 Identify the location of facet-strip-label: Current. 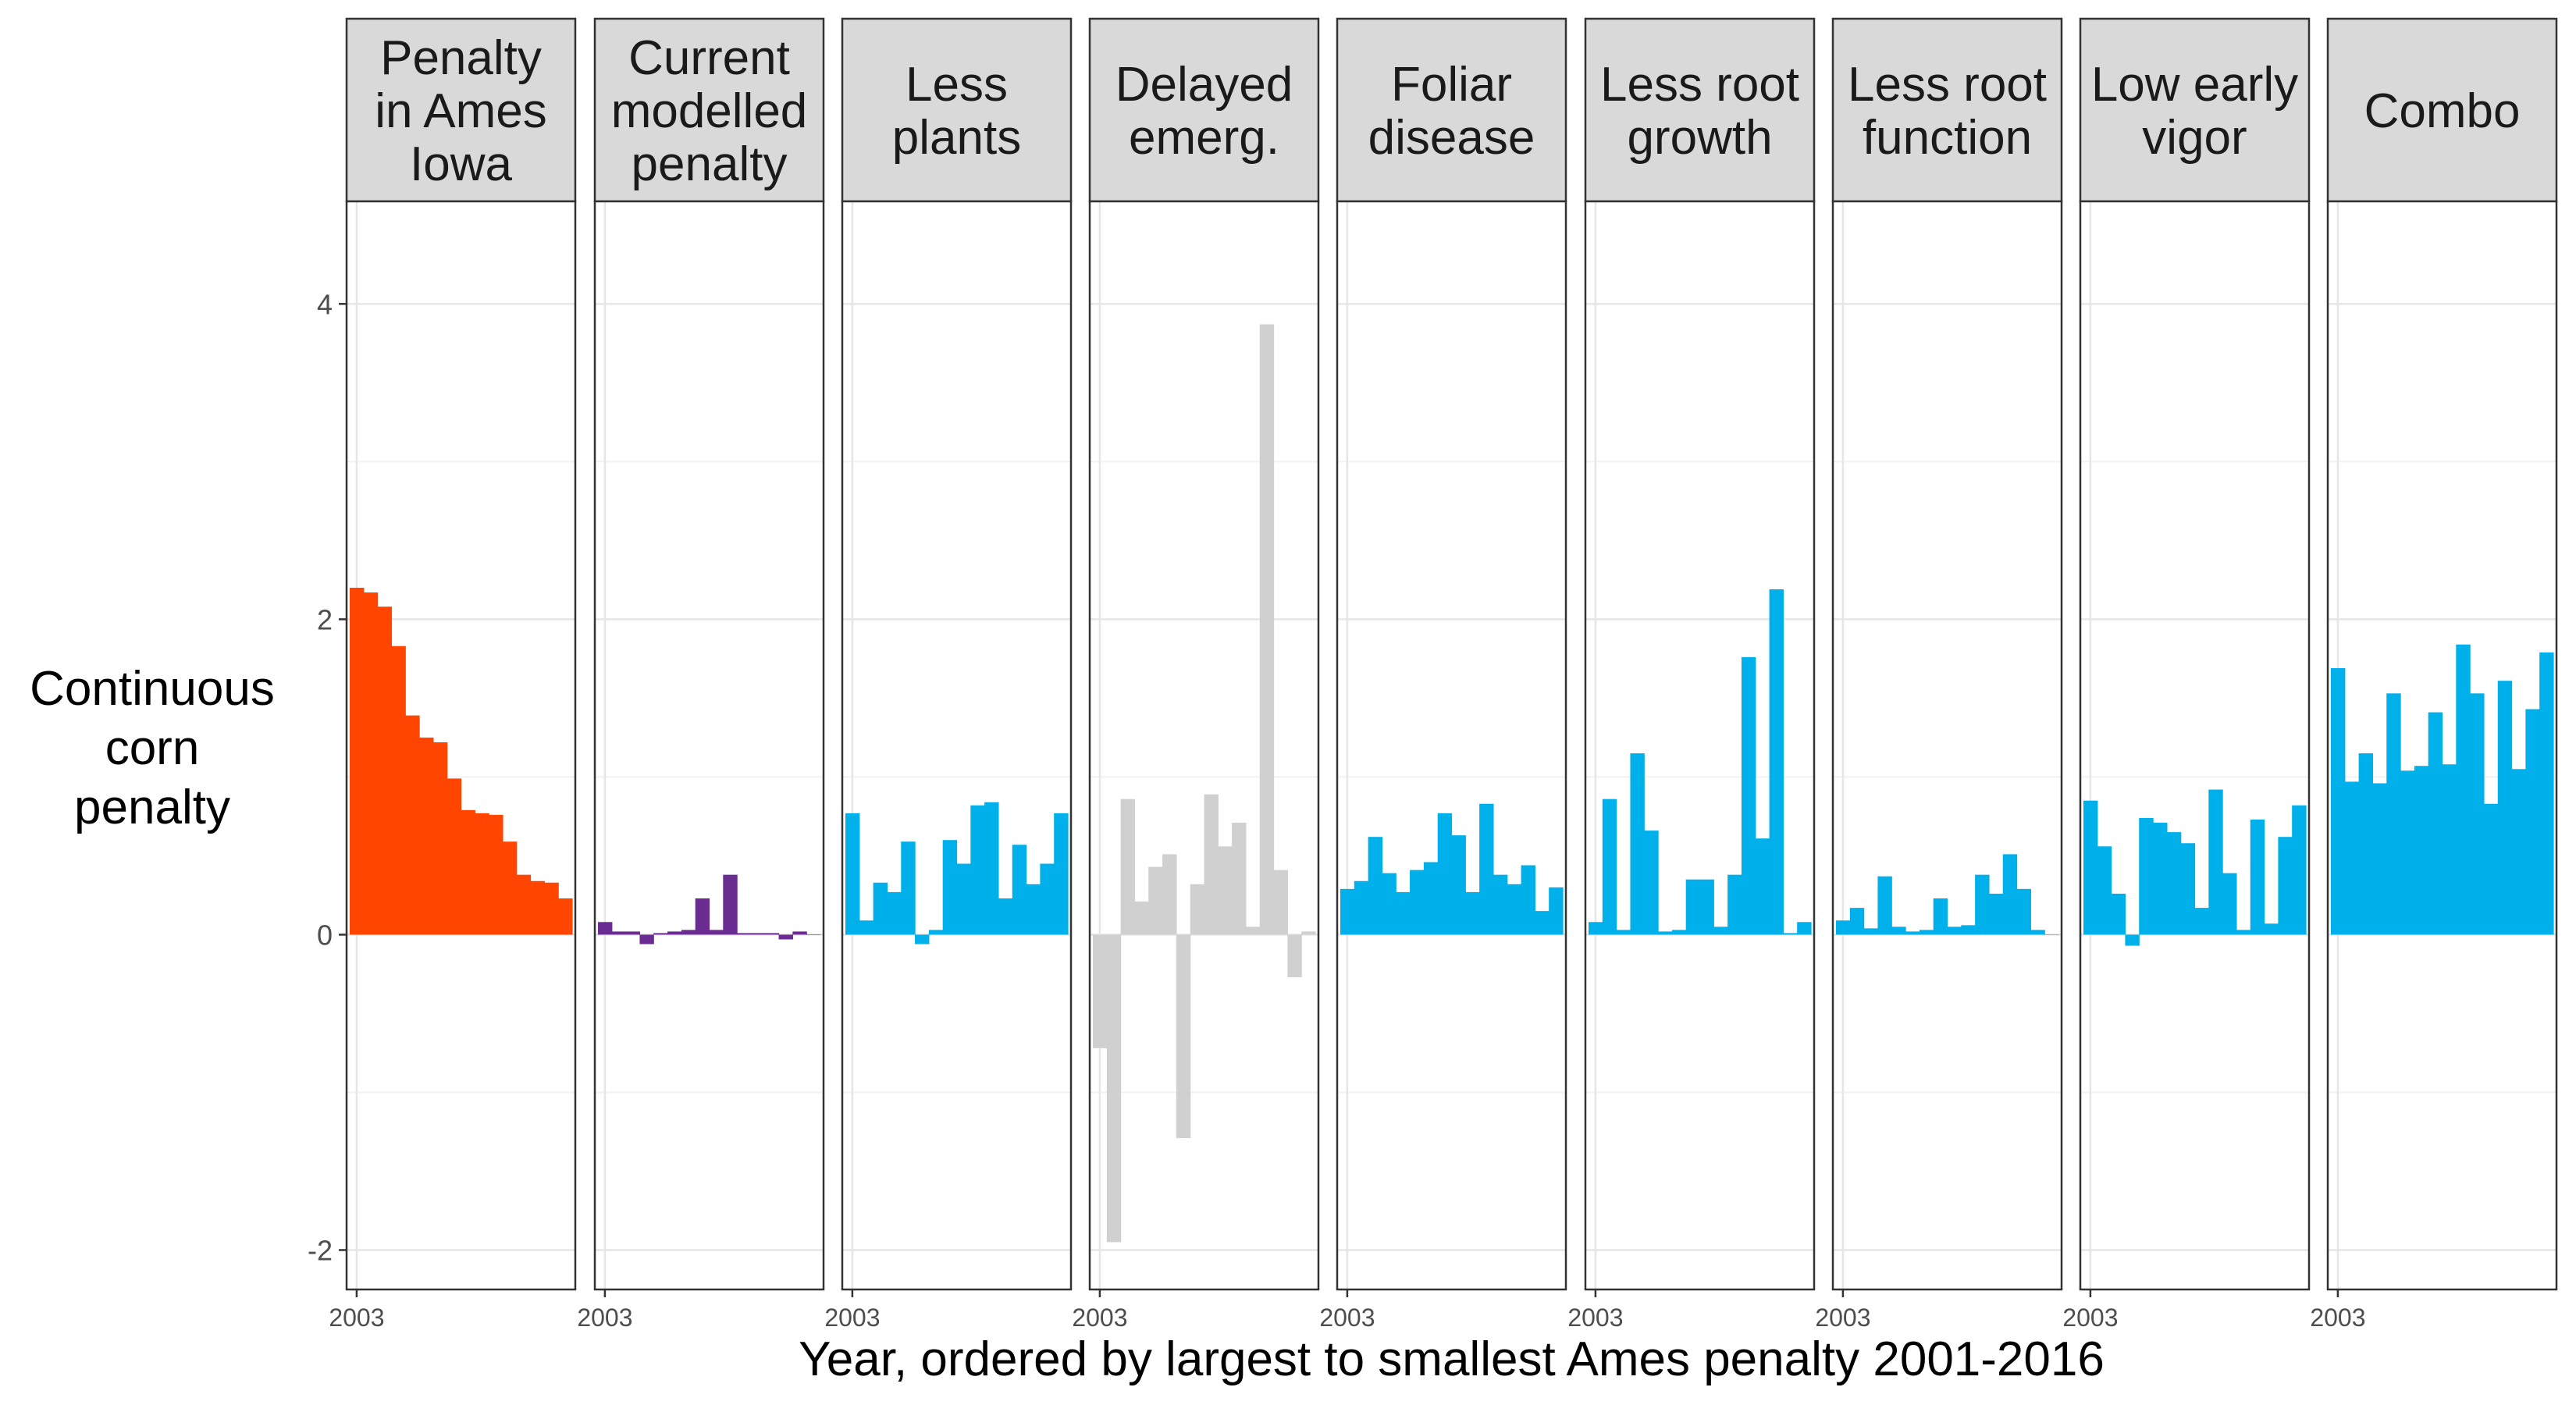
(709, 58).